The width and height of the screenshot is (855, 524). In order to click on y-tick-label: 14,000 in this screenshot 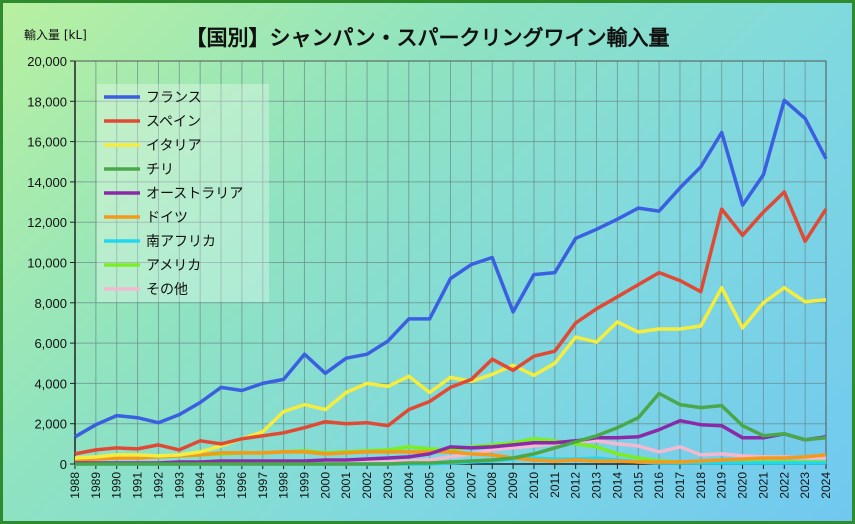, I will do `click(47, 182)`.